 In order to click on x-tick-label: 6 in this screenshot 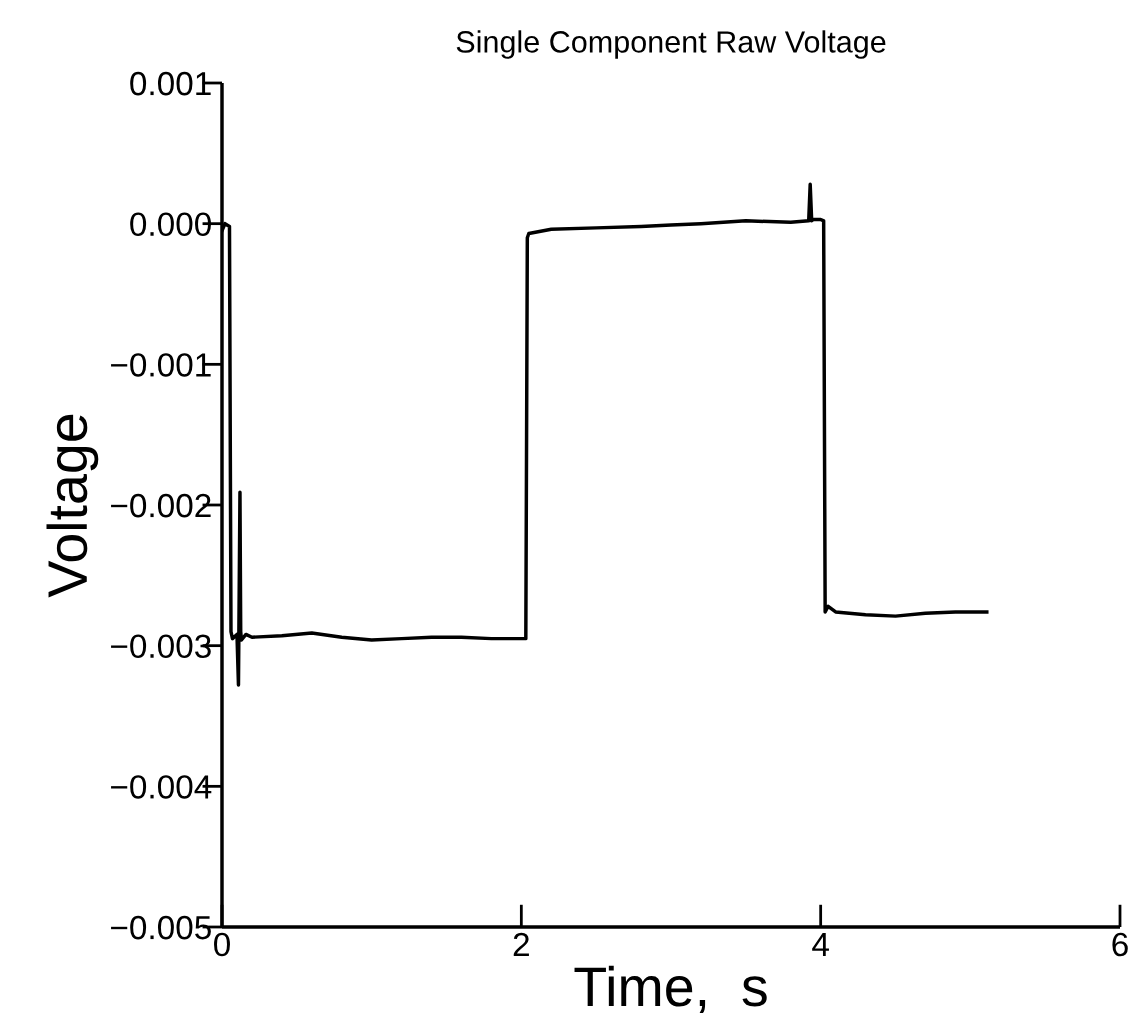, I will do `click(1120, 944)`.